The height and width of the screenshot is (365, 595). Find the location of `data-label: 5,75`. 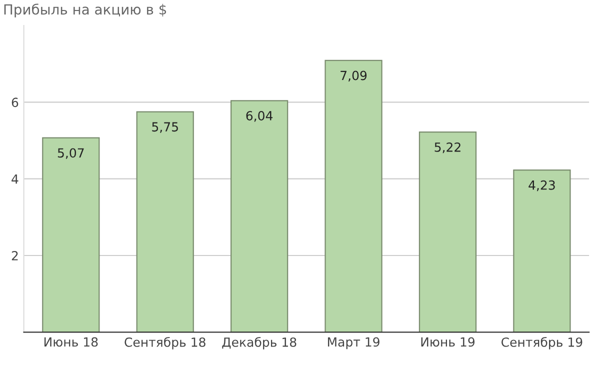

data-label: 5,75 is located at coordinates (165, 127).